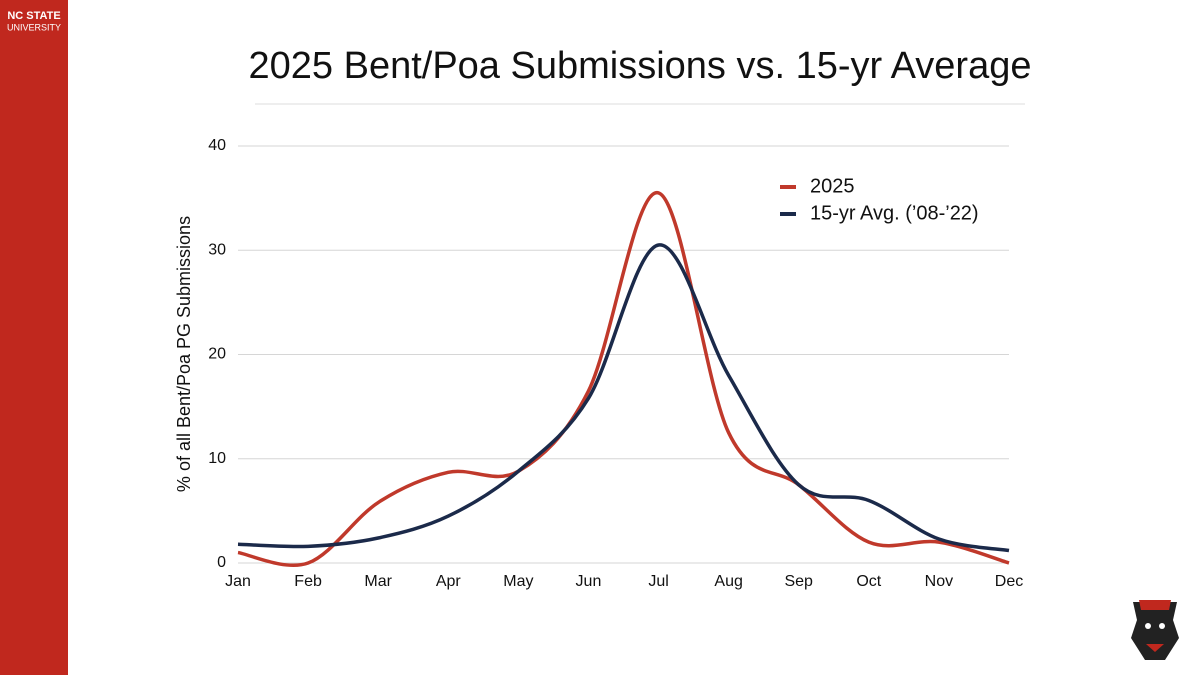 This screenshot has width=1200, height=675. I want to click on x-tick-label: Mar, so click(378, 581).